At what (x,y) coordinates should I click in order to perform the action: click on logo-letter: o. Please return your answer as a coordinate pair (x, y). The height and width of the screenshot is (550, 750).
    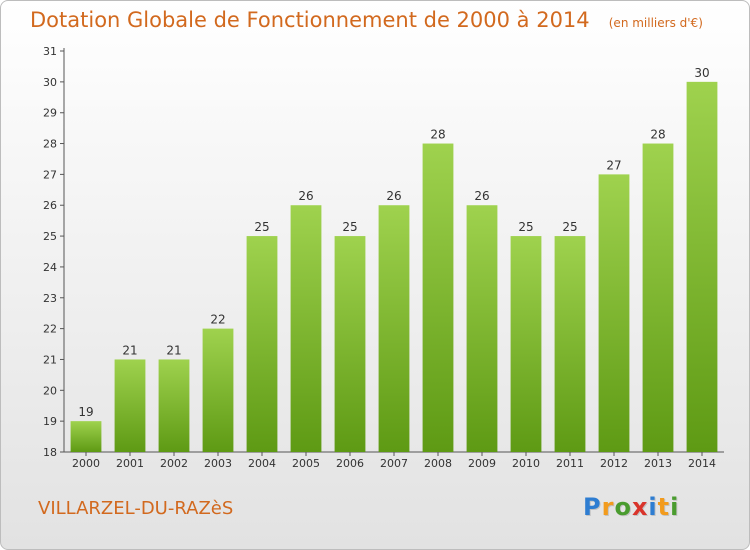
    Looking at the image, I should click on (623, 507).